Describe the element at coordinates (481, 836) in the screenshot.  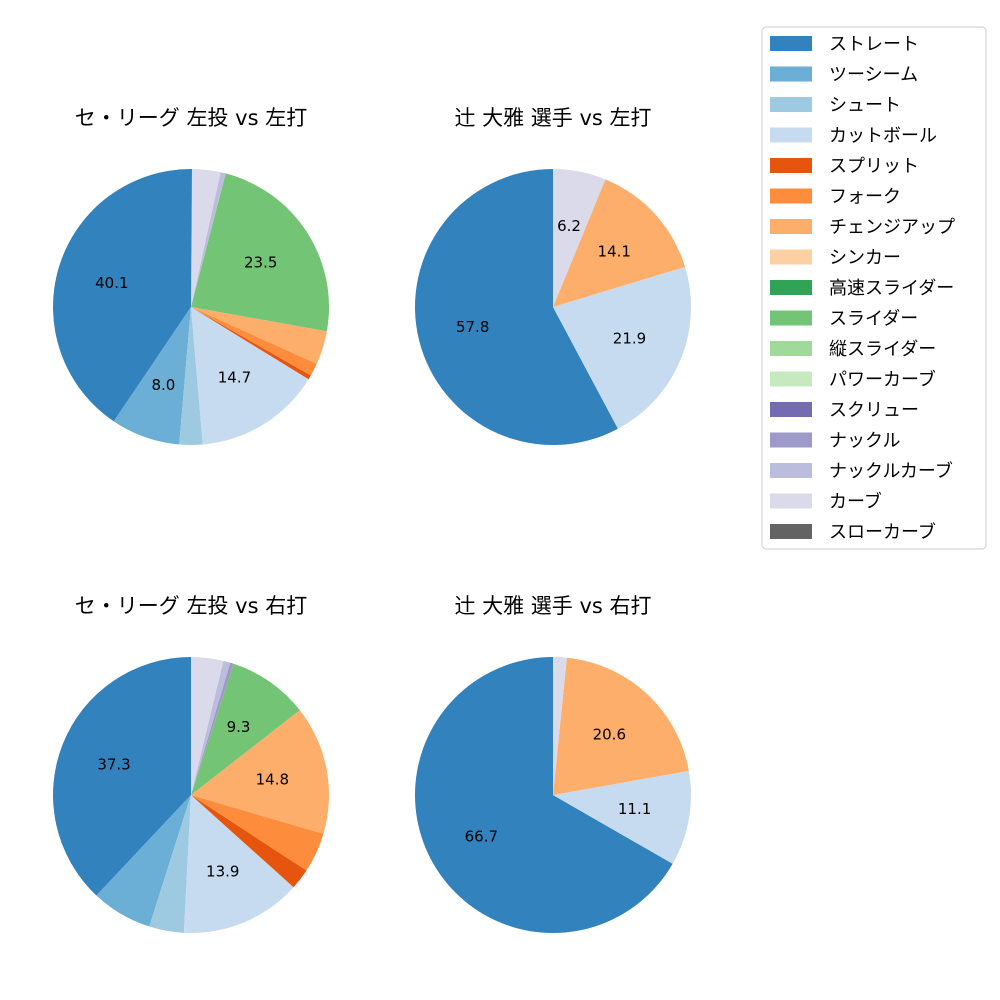
I see `pie-4-slice-label-1: 66.7` at that location.